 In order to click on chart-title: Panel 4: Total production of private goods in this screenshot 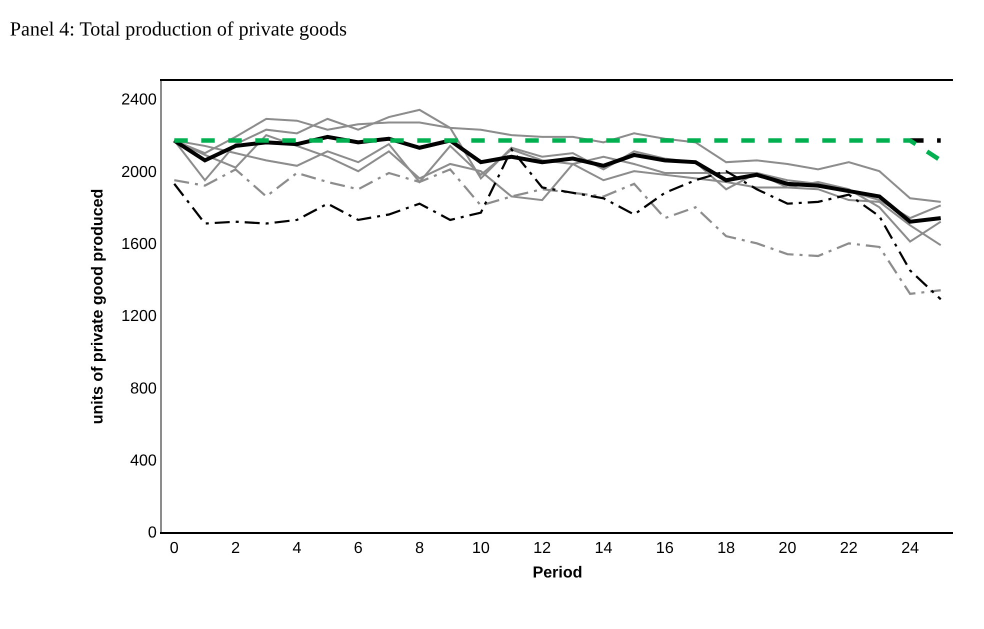, I will do `click(179, 29)`.